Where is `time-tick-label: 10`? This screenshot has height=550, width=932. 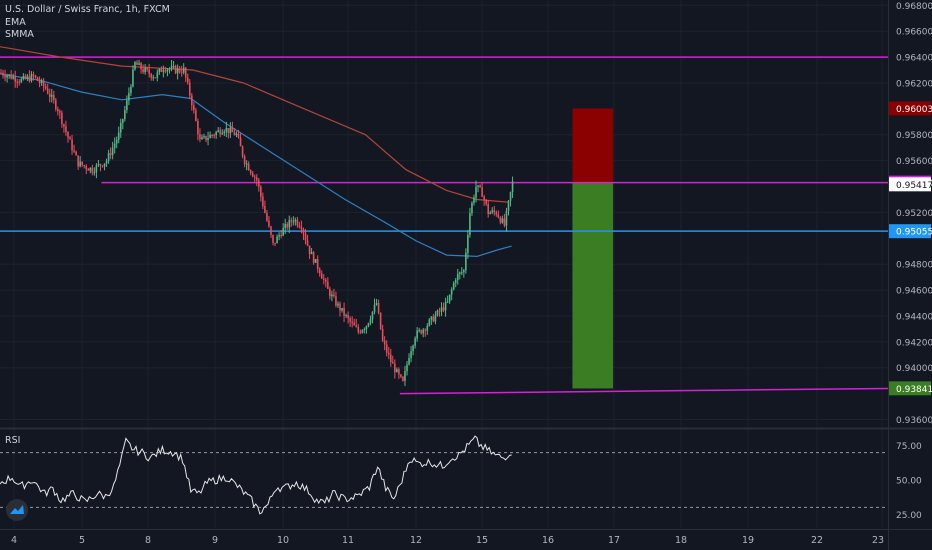
time-tick-label: 10 is located at coordinates (283, 540).